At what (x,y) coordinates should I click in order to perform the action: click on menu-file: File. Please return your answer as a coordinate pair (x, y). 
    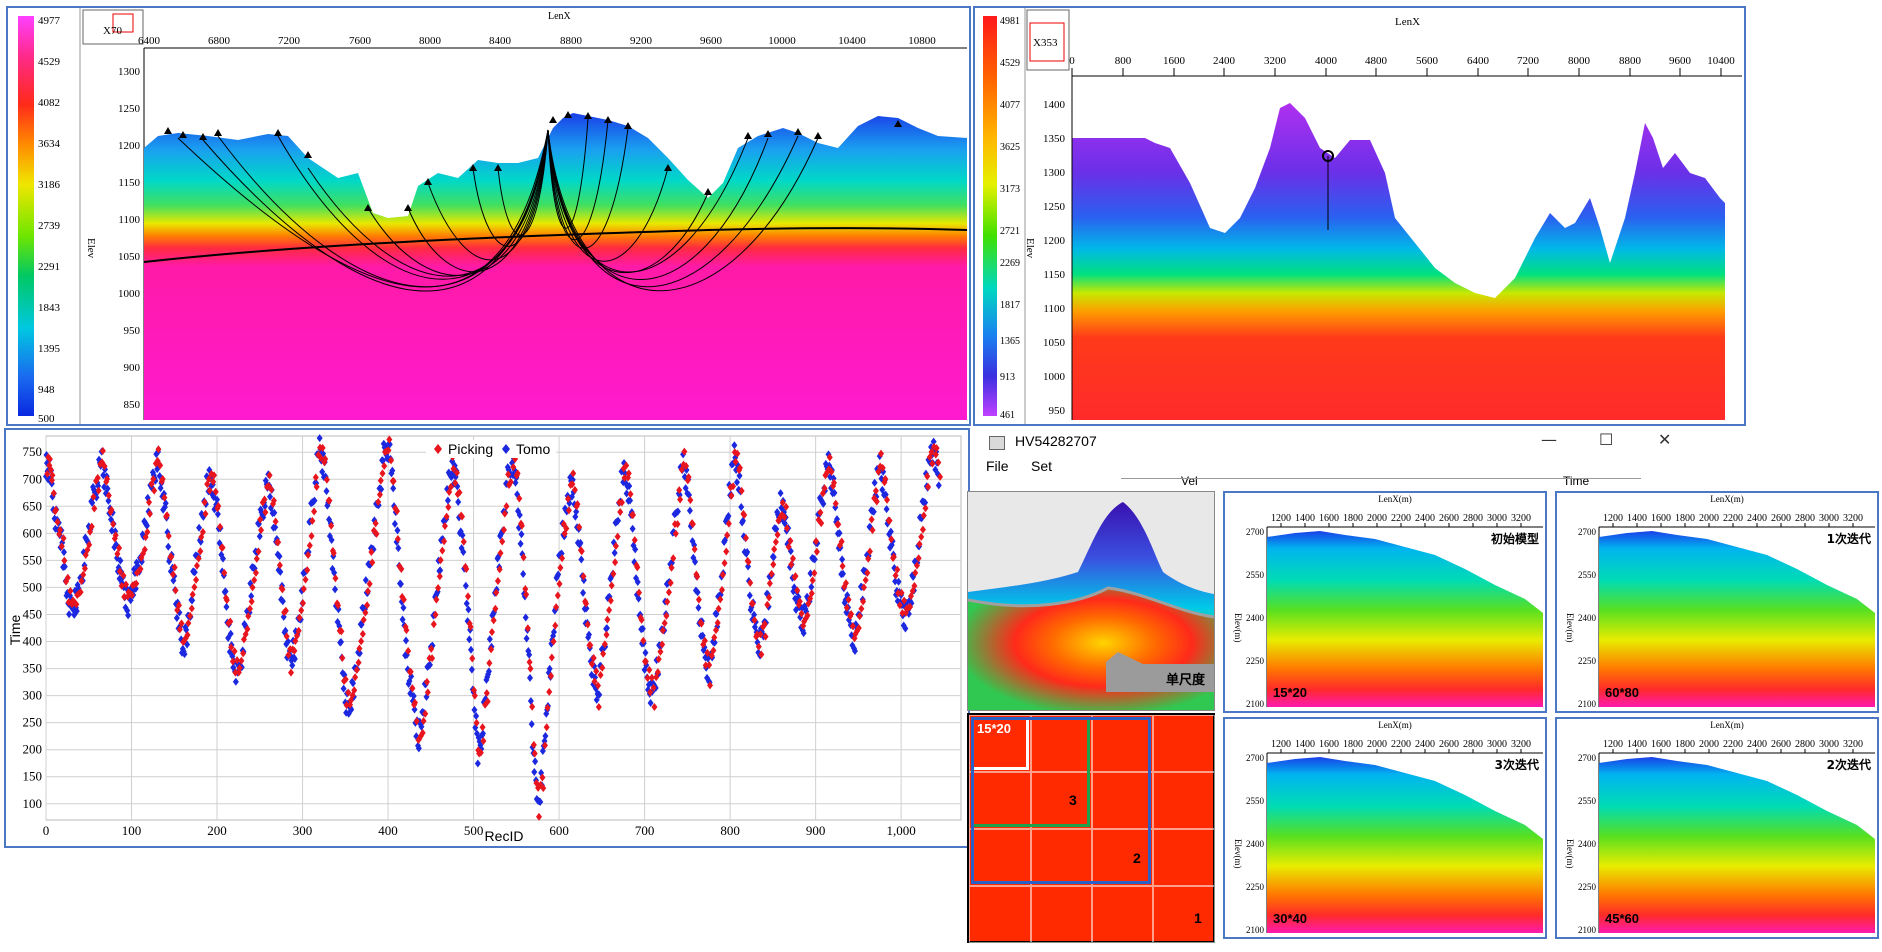
    Looking at the image, I should click on (997, 466).